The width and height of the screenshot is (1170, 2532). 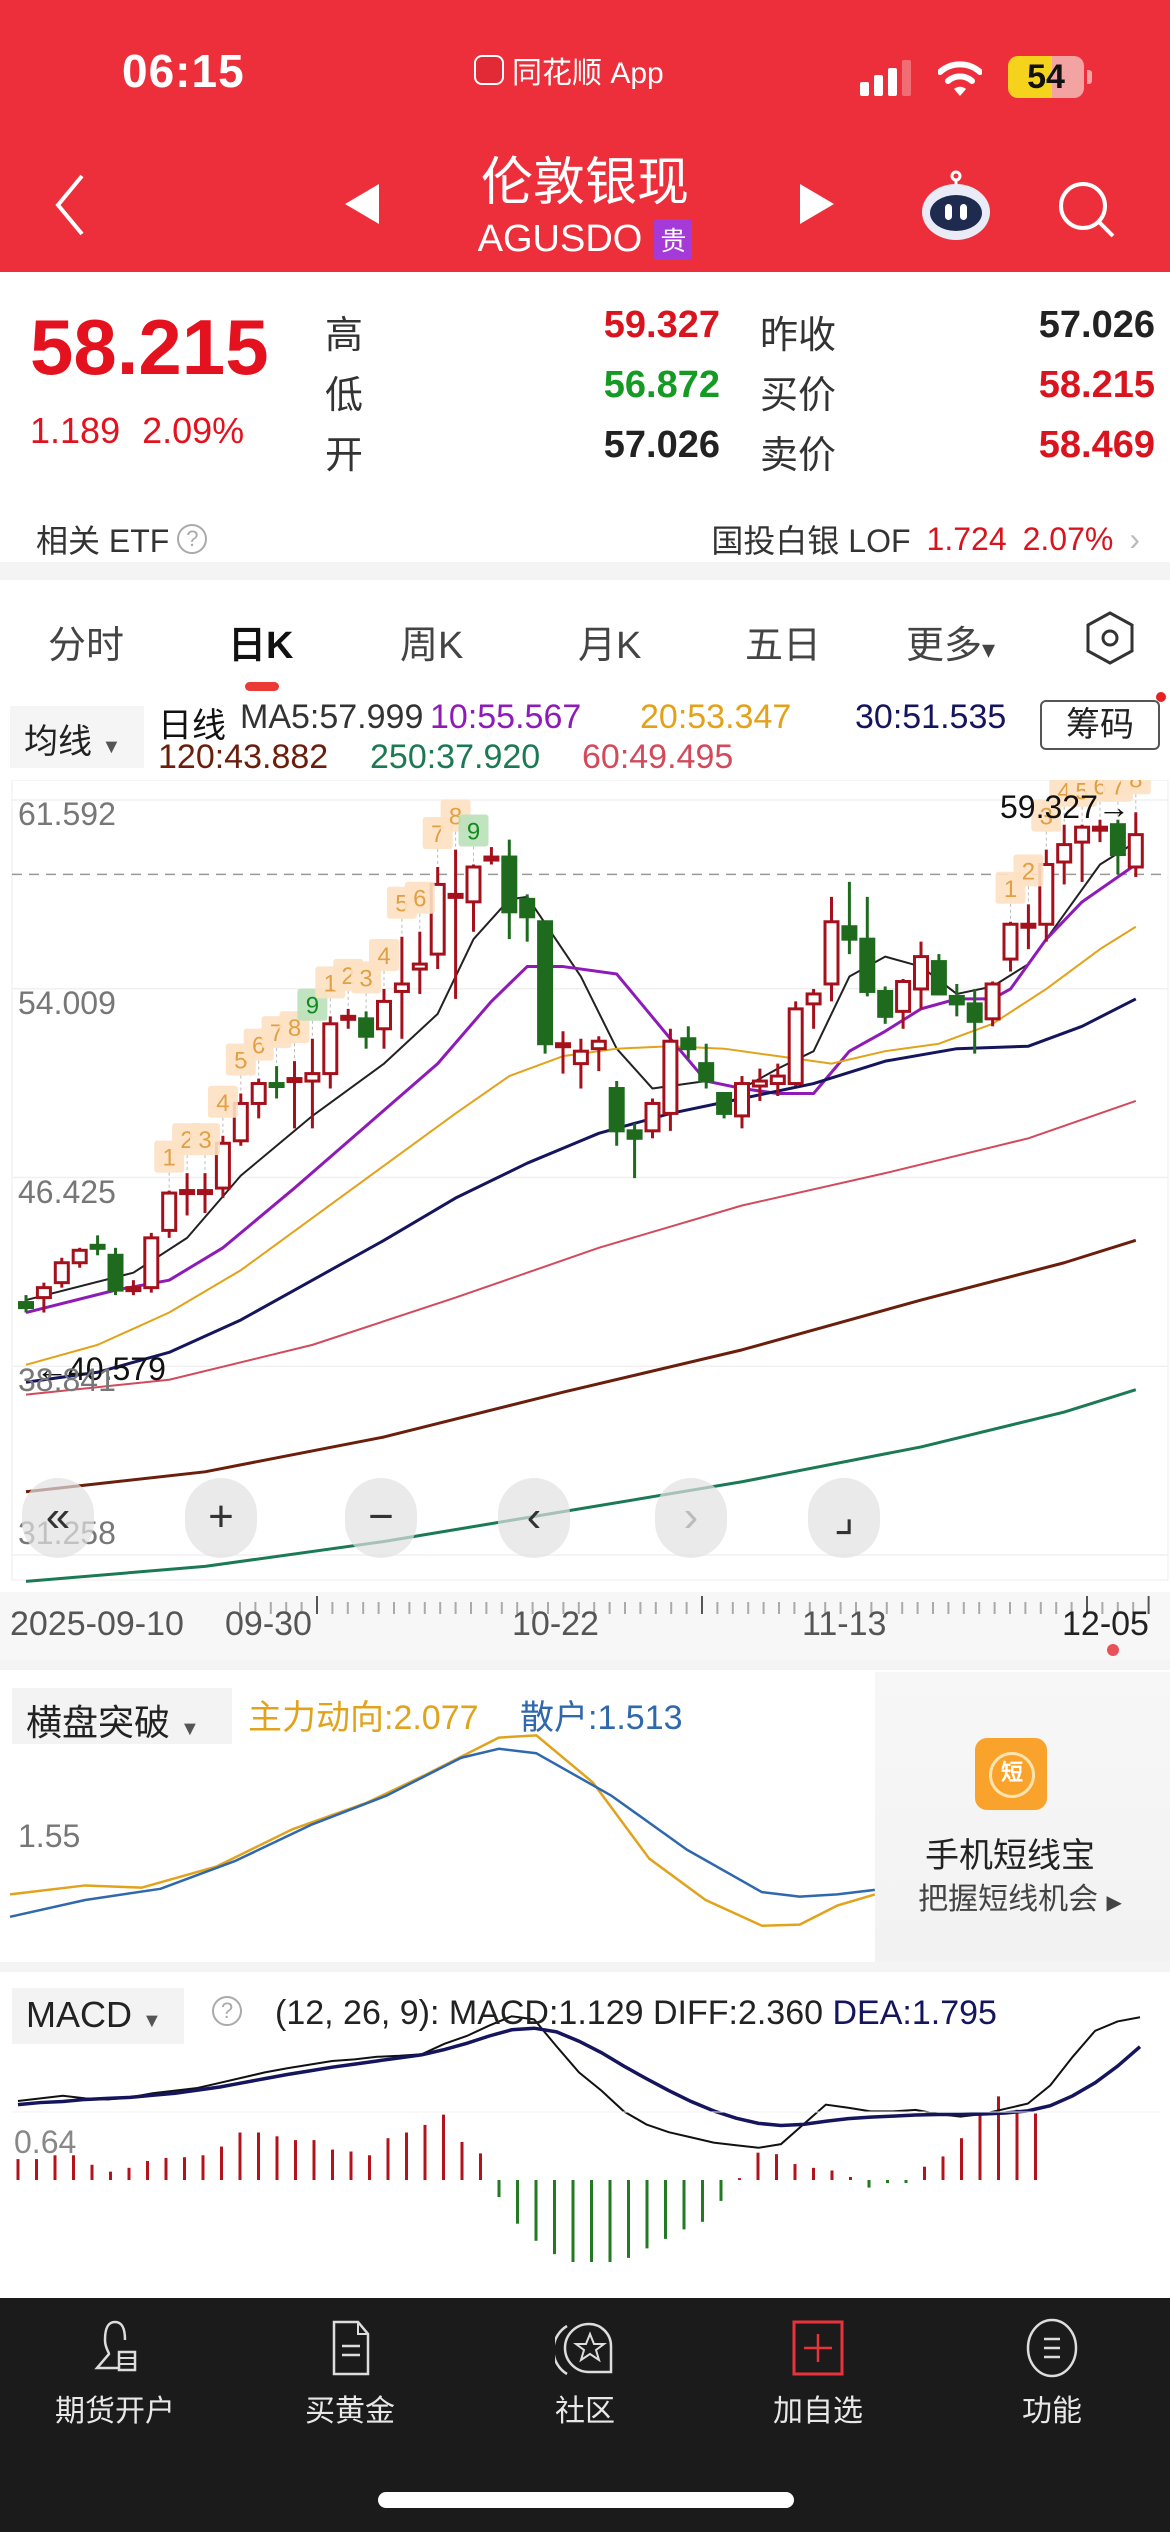 What do you see at coordinates (585, 1815) in the screenshot?
I see `sideways-breakout-indicator` at bounding box center [585, 1815].